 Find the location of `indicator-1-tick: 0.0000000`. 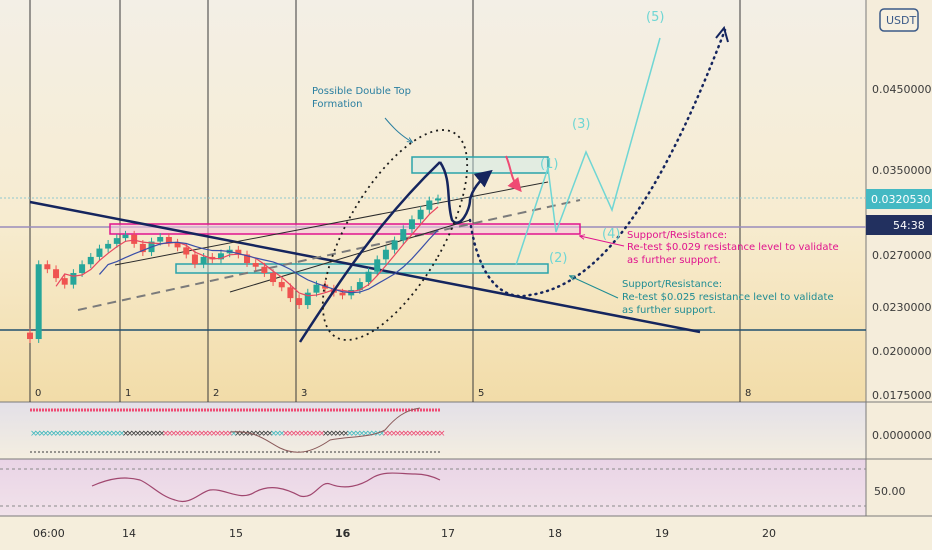

indicator-1-tick: 0.0000000 is located at coordinates (902, 435).